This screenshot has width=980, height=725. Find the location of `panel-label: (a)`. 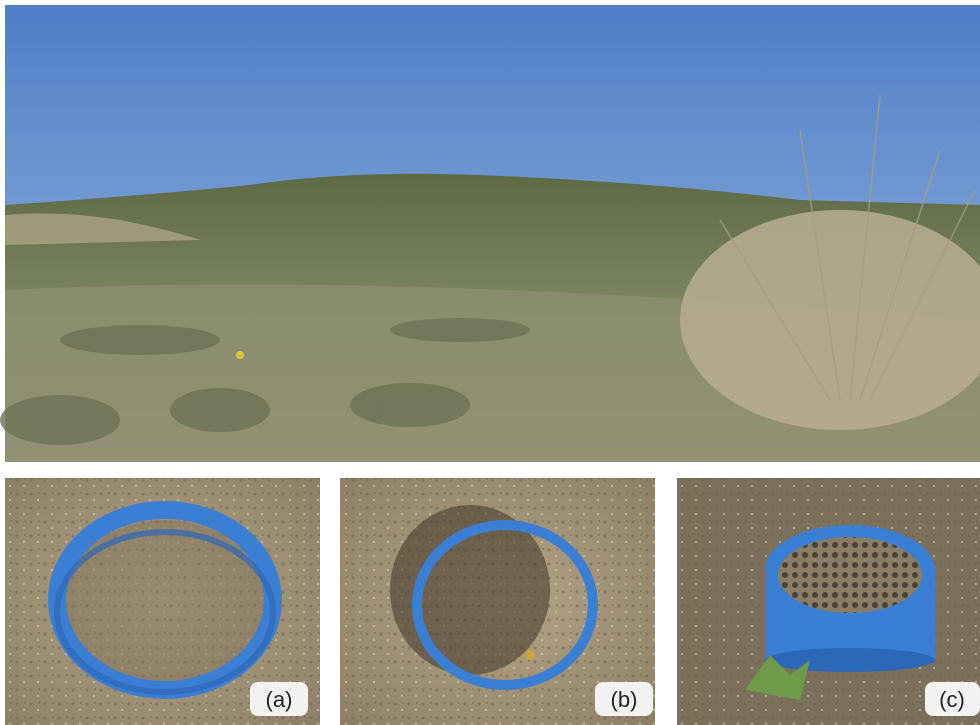

panel-label: (a) is located at coordinates (279, 699).